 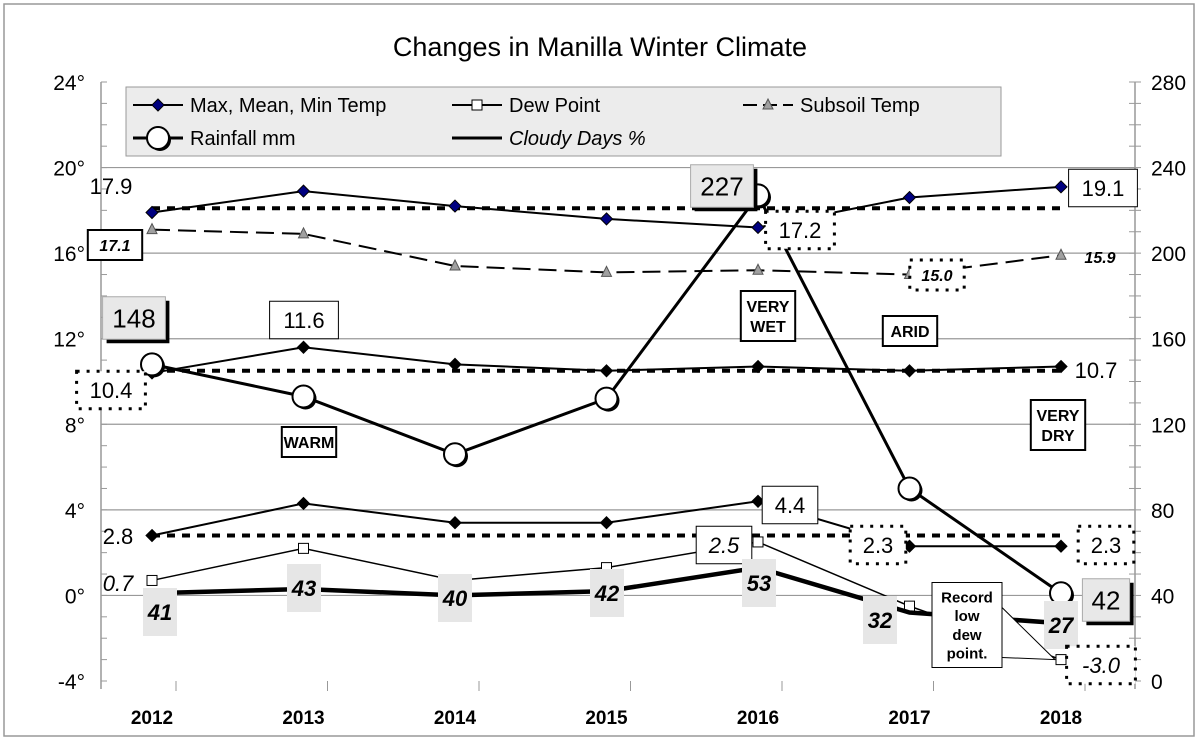 I want to click on right-tick-label: 240, so click(x=1168, y=169).